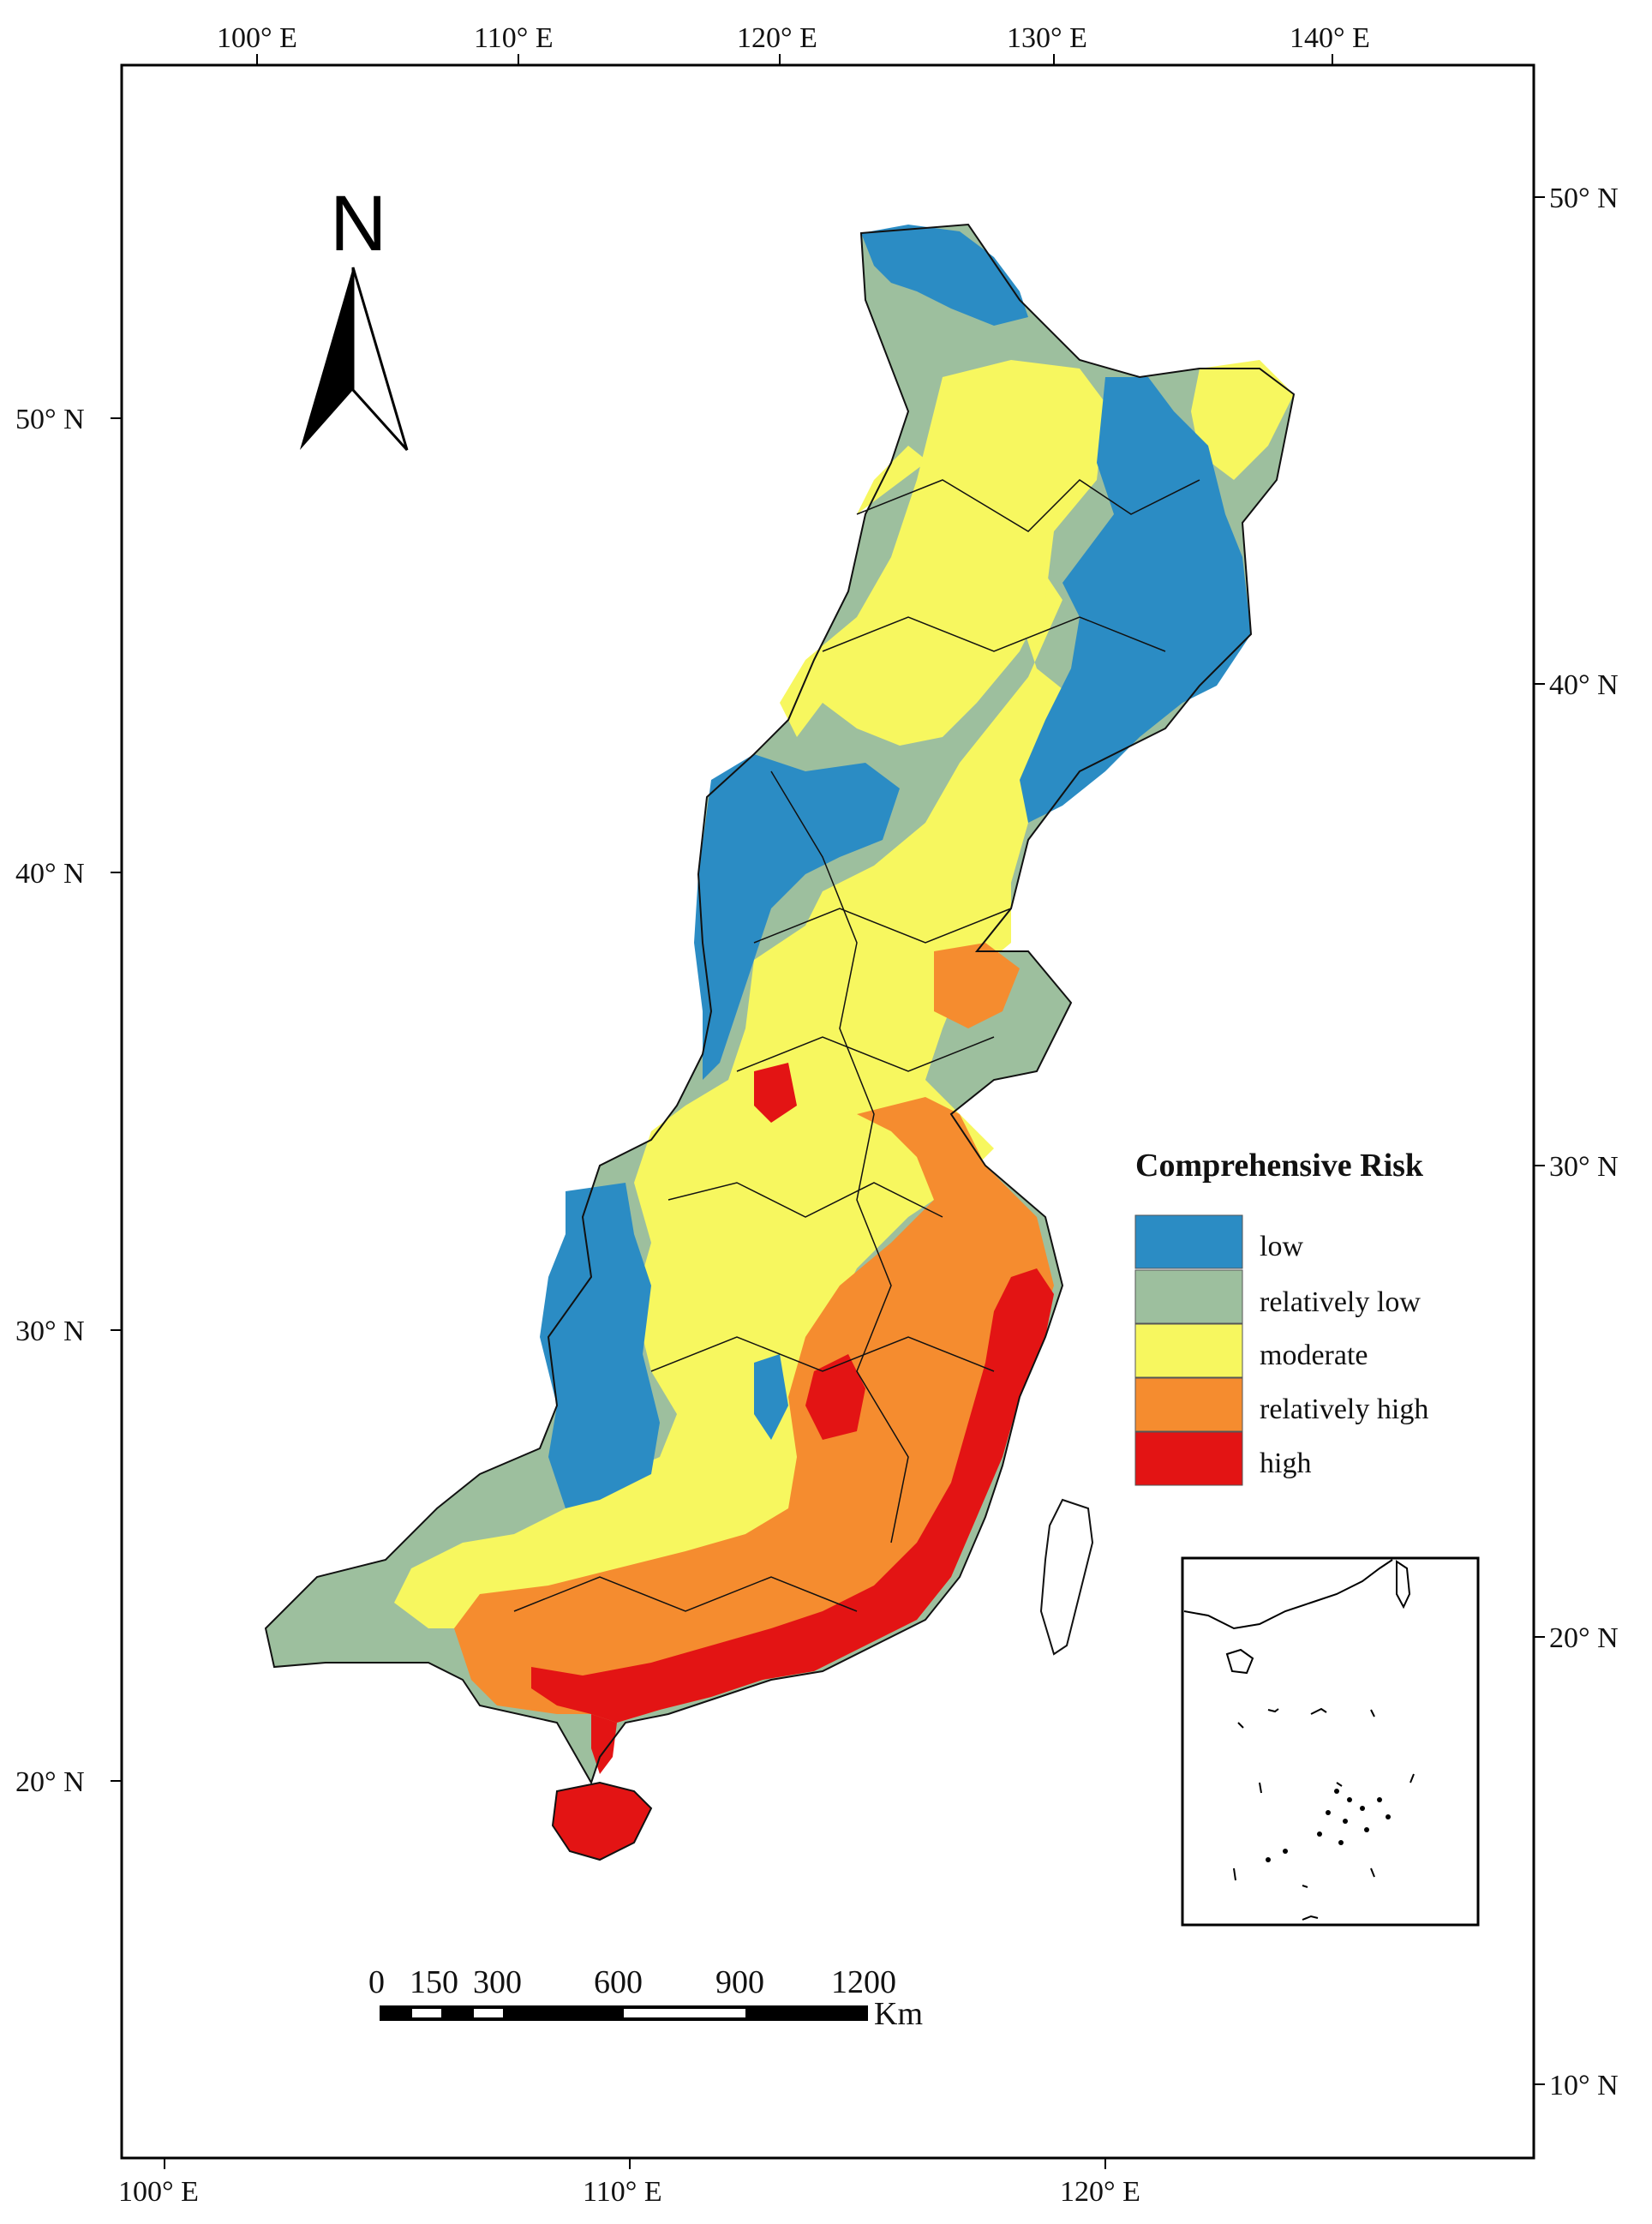 This screenshot has width=1652, height=2224. I want to click on top-tick-label: 110° E, so click(514, 38).